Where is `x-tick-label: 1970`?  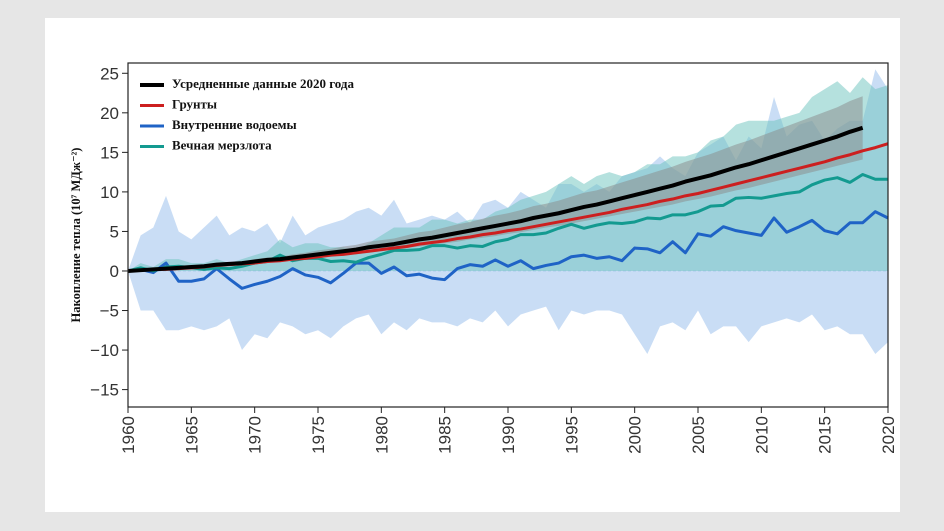 x-tick-label: 1970 is located at coordinates (255, 435).